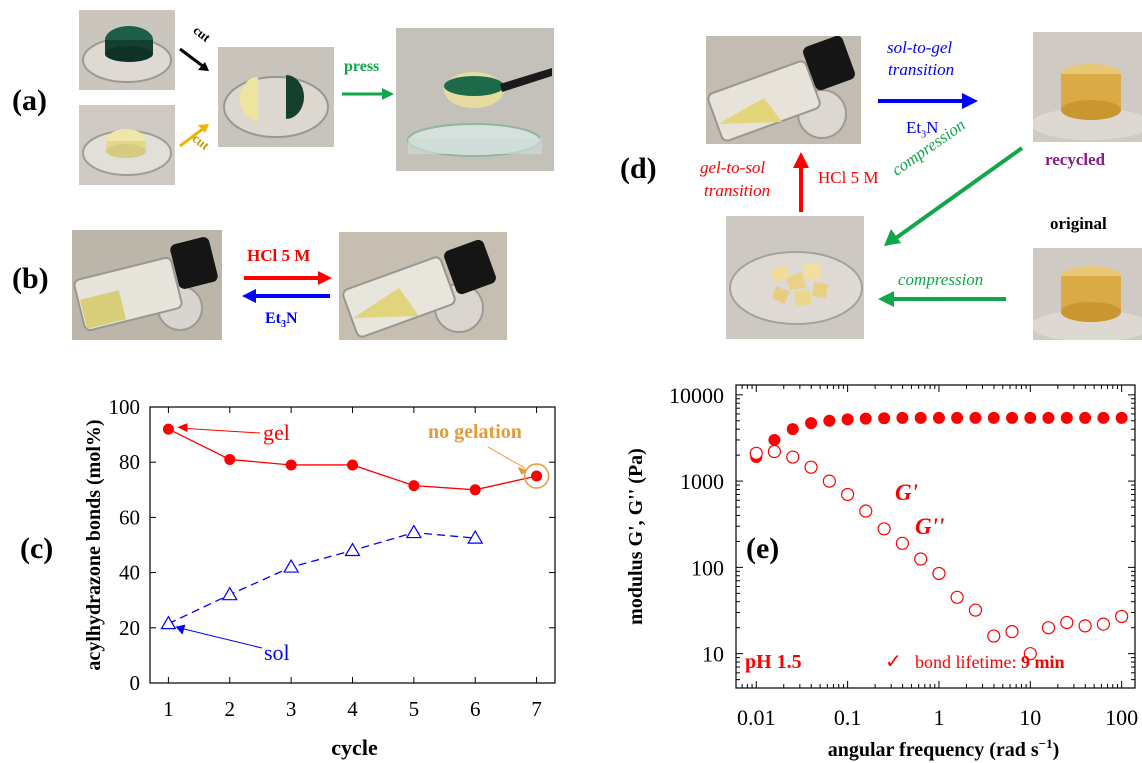  What do you see at coordinates (287, 287) in the screenshot?
I see `arrows-reversible-b` at bounding box center [287, 287].